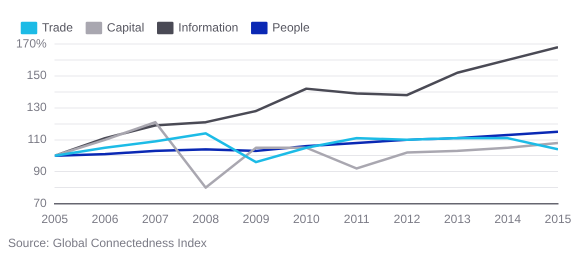 The image size is (588, 264). I want to click on x-tick-label: 2007, so click(156, 219).